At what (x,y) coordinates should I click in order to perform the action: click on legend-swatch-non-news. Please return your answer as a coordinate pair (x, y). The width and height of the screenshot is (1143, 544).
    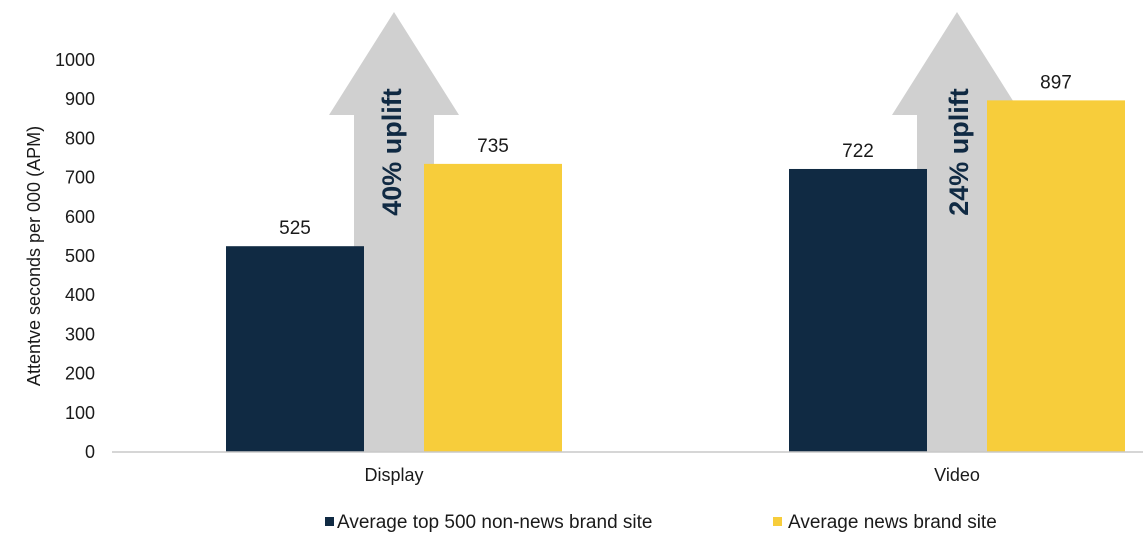
    Looking at the image, I should click on (329, 521).